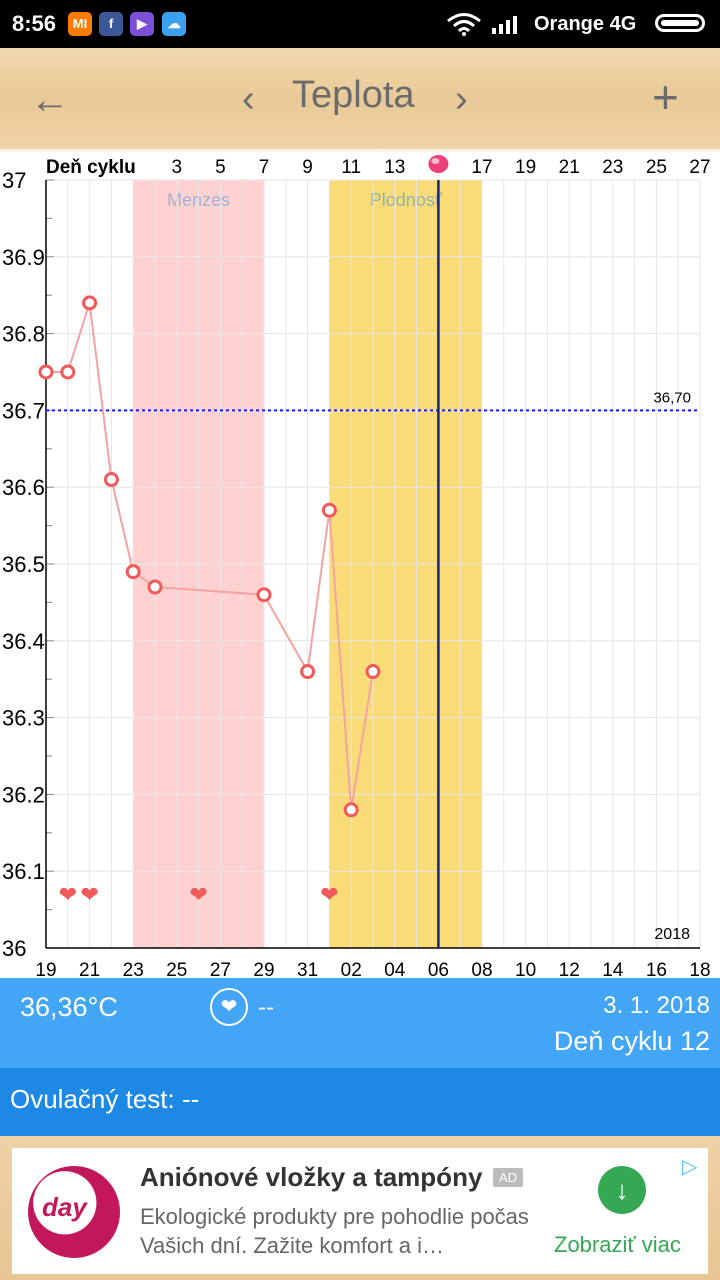 The image size is (720, 1280). Describe the element at coordinates (69, 1007) in the screenshot. I see `temperature-value: 36,36°C` at that location.